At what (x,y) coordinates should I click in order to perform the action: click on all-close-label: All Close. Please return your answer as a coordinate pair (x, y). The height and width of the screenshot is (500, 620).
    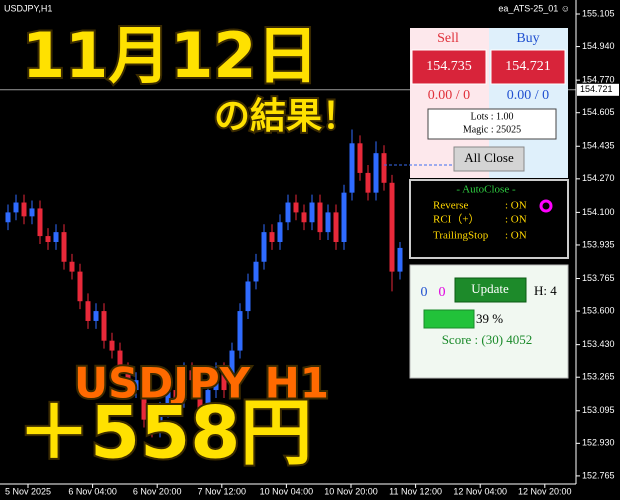
    Looking at the image, I should click on (489, 157).